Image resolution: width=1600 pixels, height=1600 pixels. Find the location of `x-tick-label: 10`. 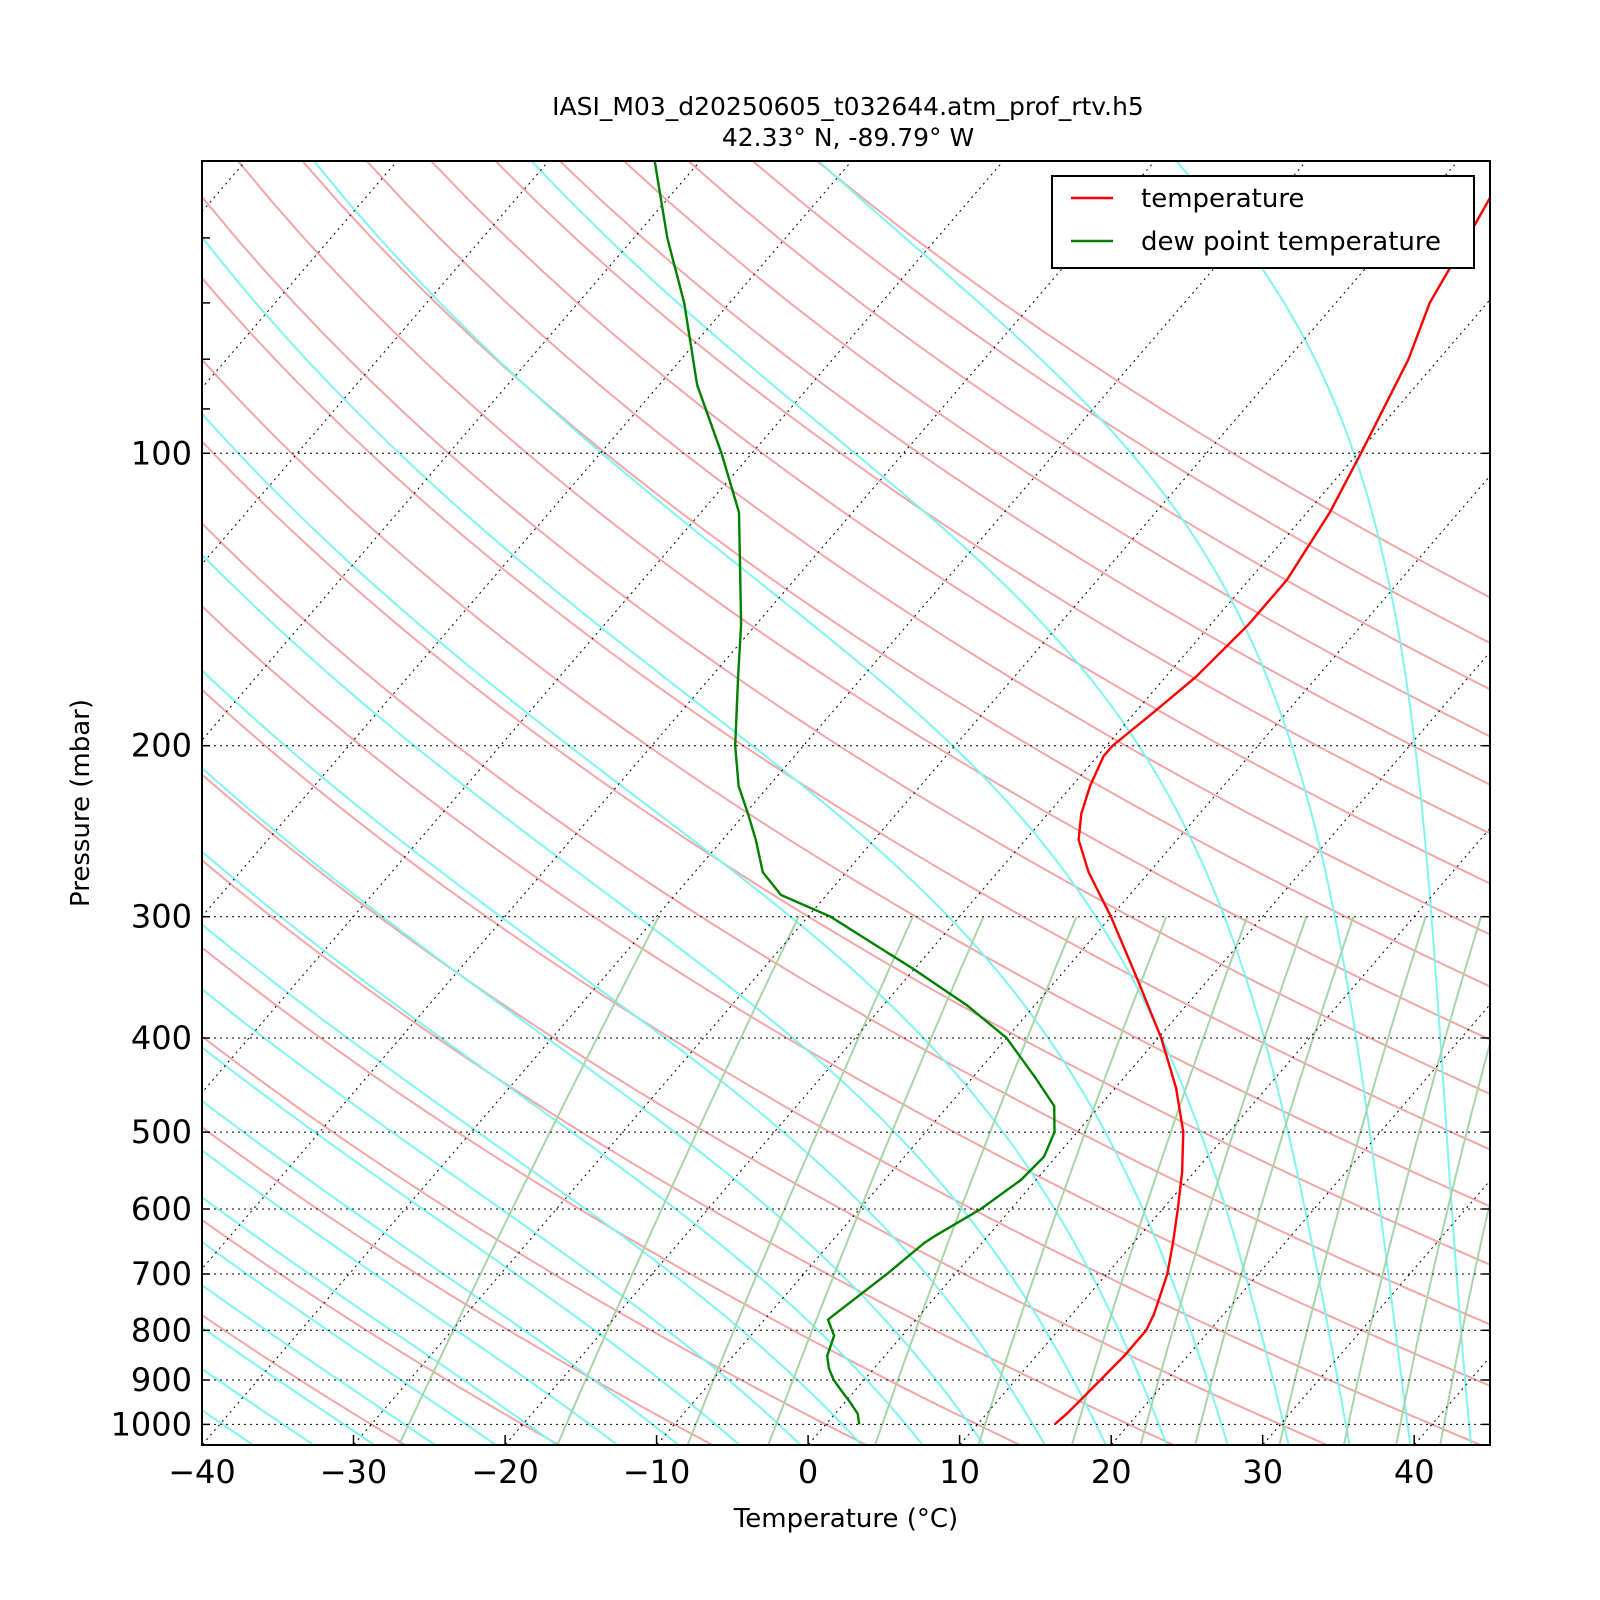

x-tick-label: 10 is located at coordinates (959, 1472).